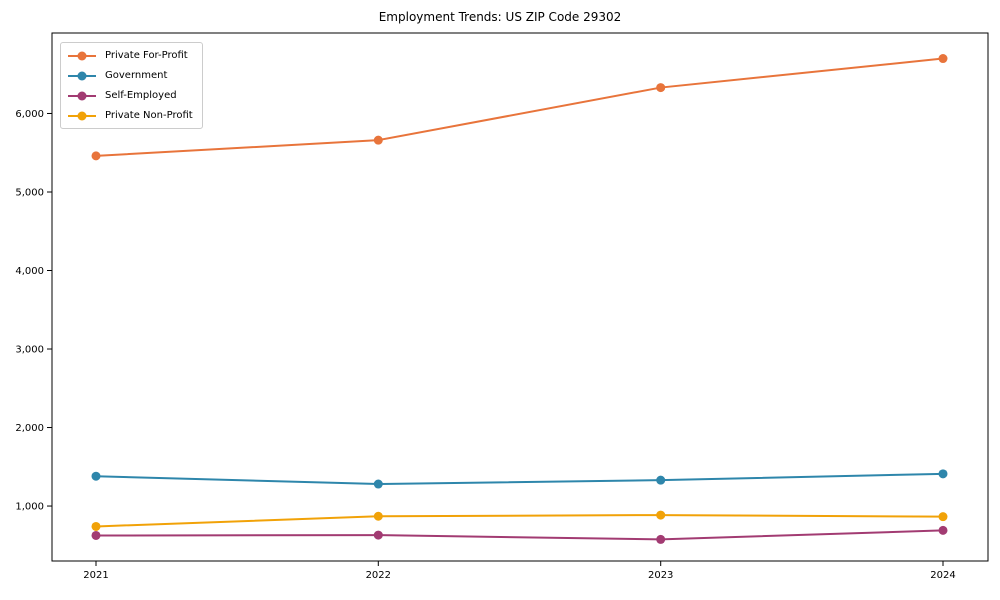 The width and height of the screenshot is (1000, 600). I want to click on x-tick-label: 2022, so click(378, 575).